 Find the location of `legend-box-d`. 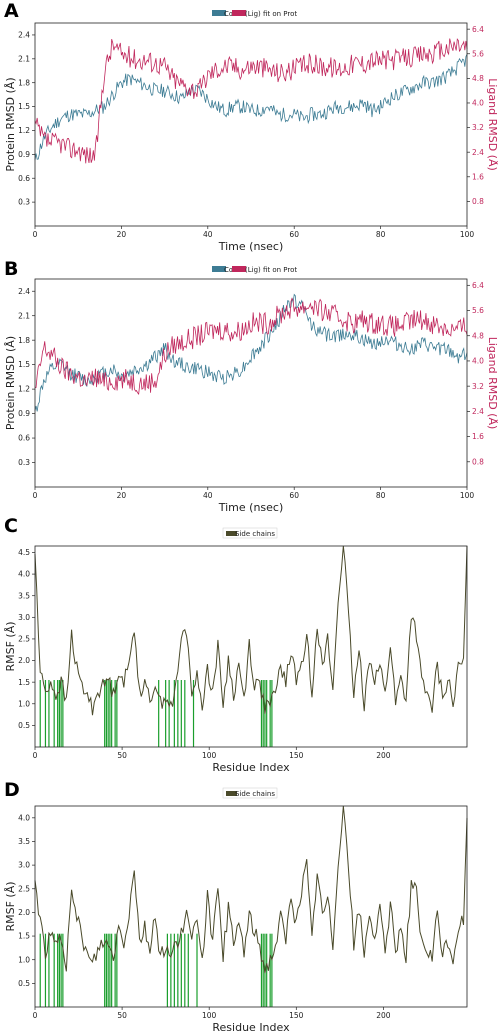

legend-box-d is located at coordinates (250, 793).